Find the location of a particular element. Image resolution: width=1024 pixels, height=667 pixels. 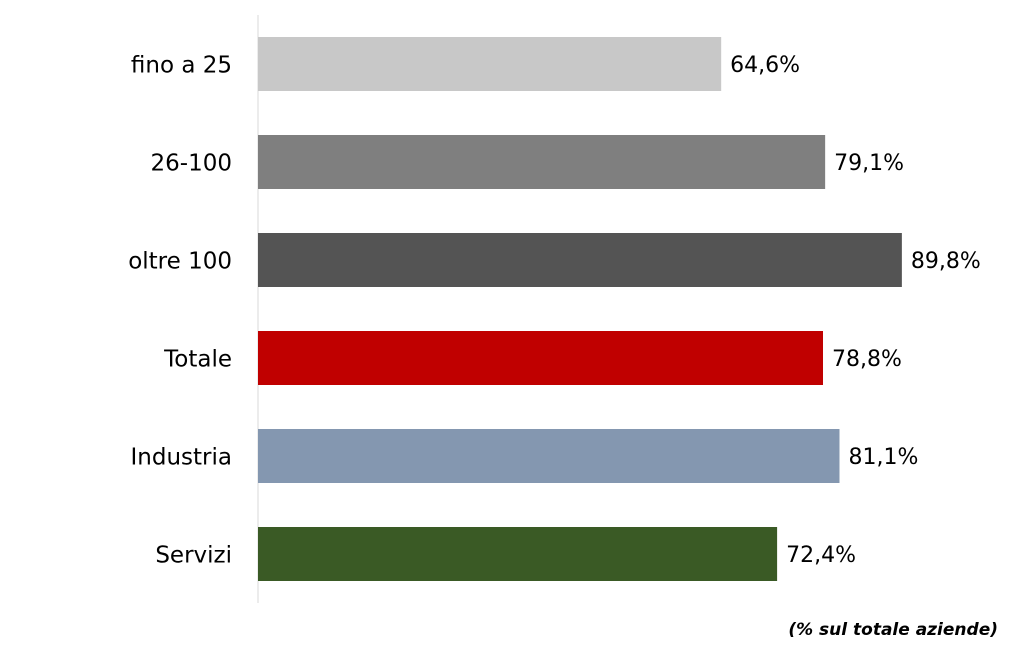

category-label: Industria is located at coordinates (181, 458).